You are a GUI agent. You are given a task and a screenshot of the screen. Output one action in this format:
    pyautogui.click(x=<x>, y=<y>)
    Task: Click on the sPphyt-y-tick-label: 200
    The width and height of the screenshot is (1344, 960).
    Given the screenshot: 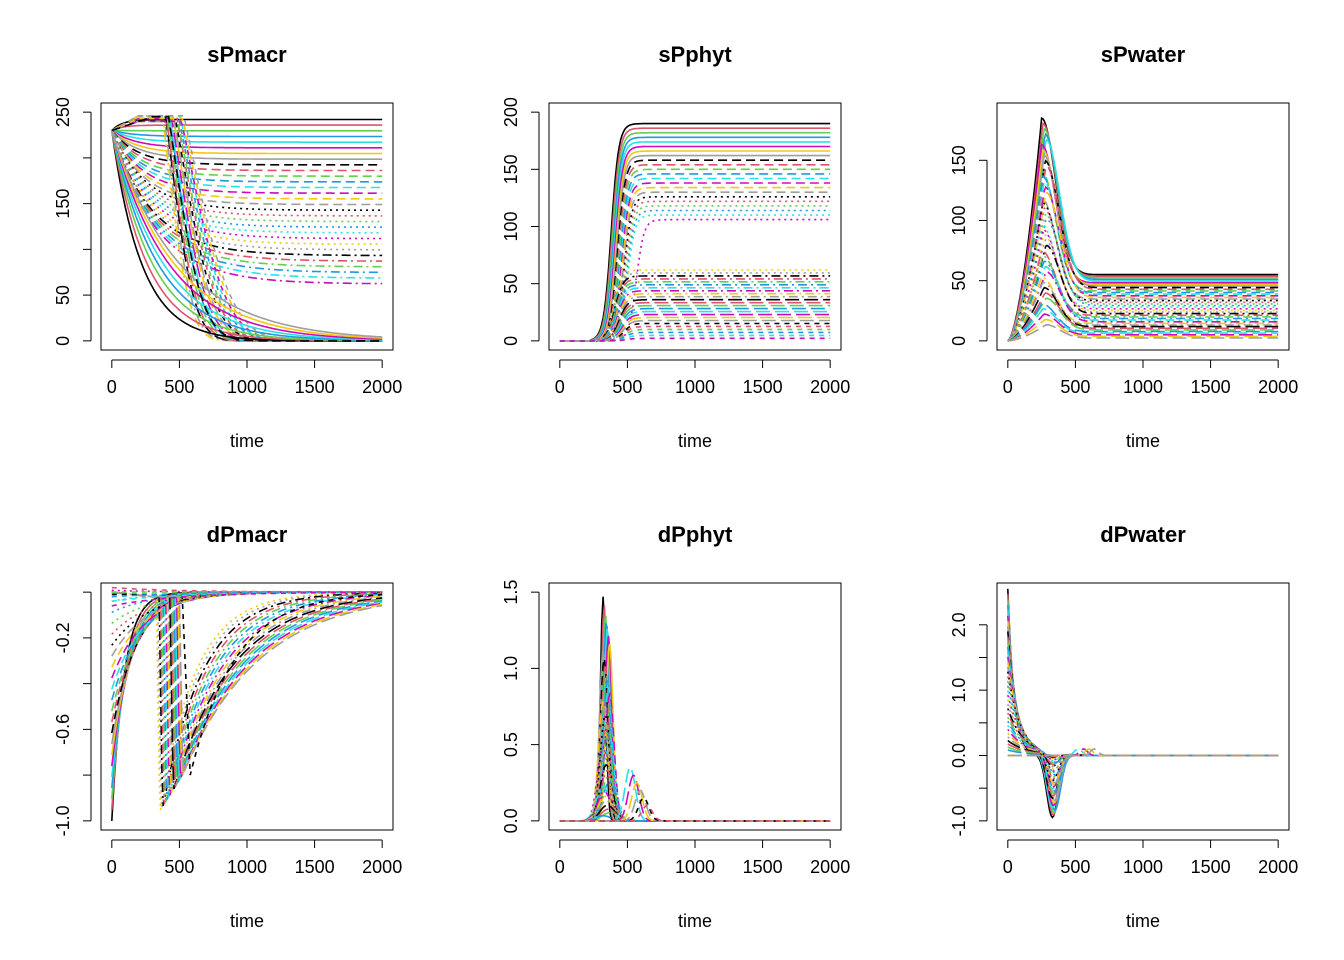 What is the action you would take?
    pyautogui.click(x=511, y=112)
    